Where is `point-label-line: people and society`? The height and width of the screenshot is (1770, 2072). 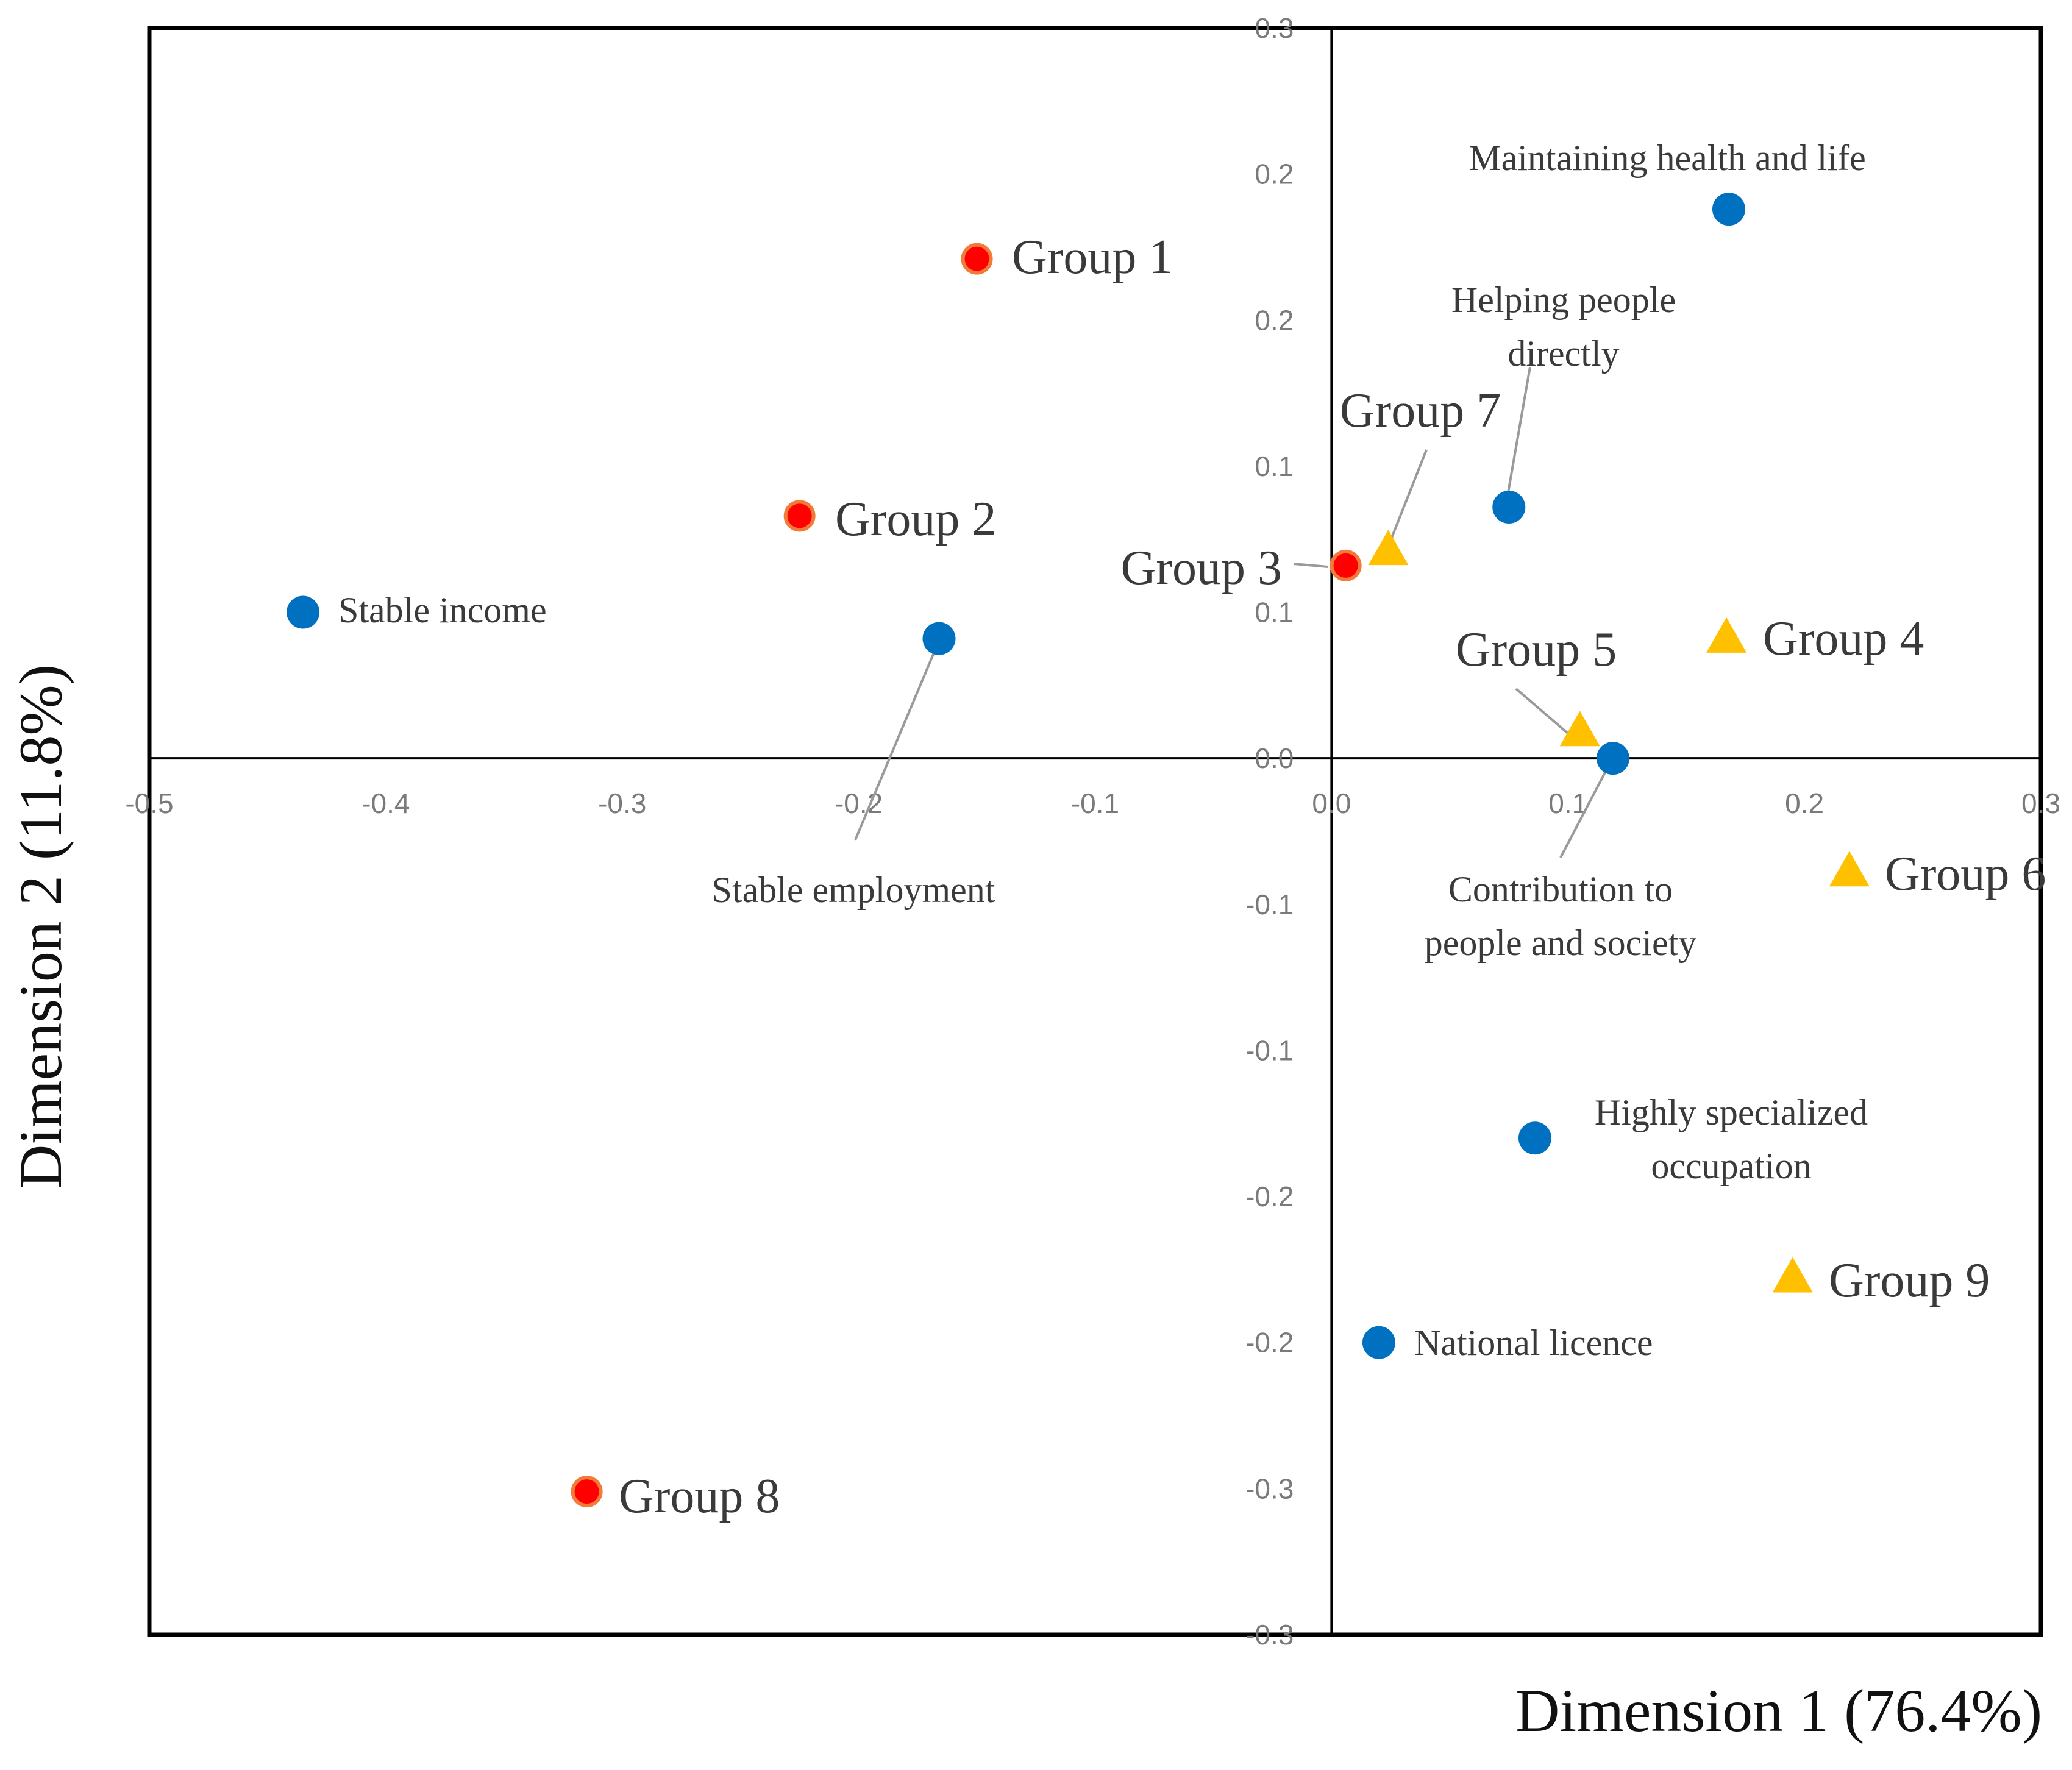
point-label-line: people and society is located at coordinates (1561, 943).